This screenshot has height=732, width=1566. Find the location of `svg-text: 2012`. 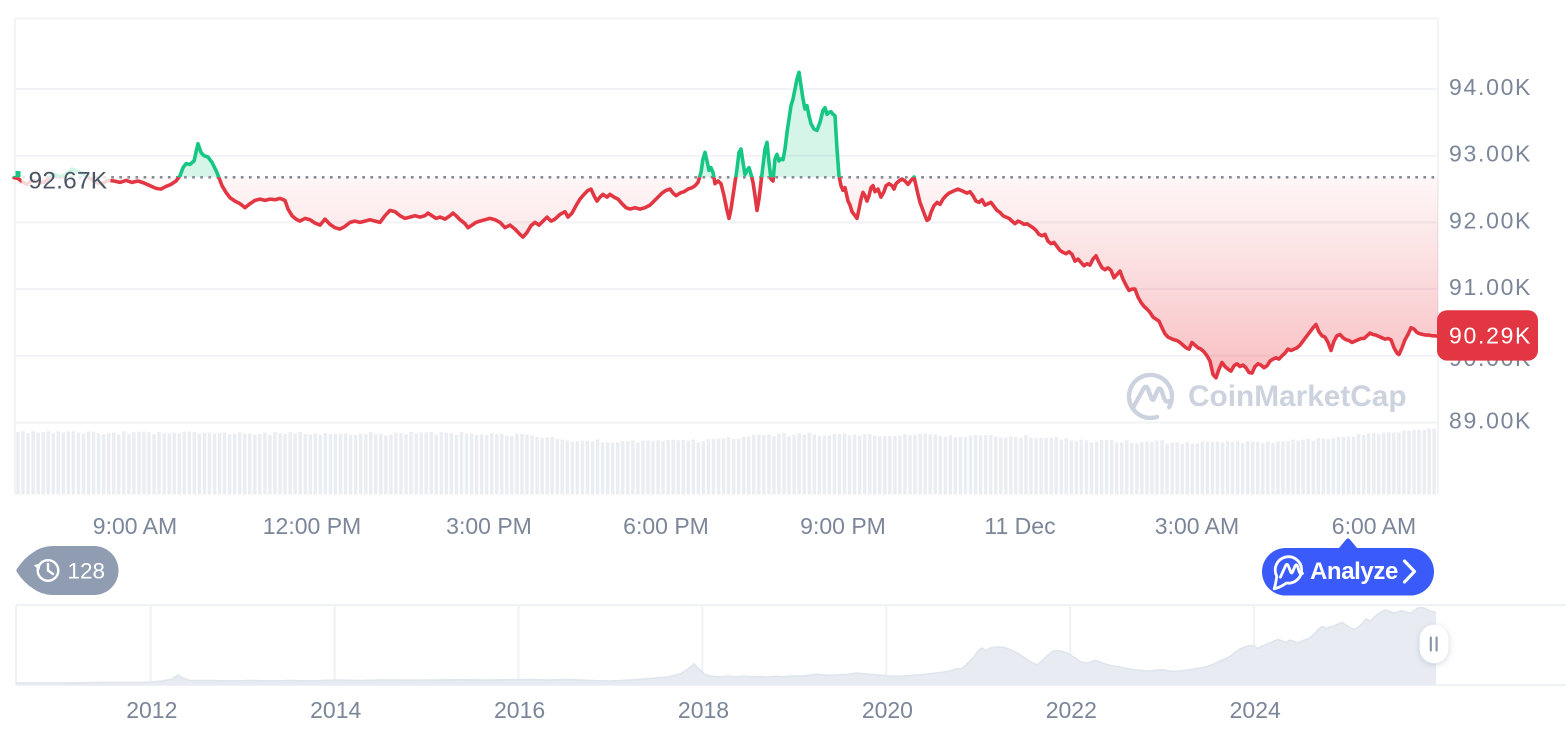

svg-text: 2012 is located at coordinates (151, 710).